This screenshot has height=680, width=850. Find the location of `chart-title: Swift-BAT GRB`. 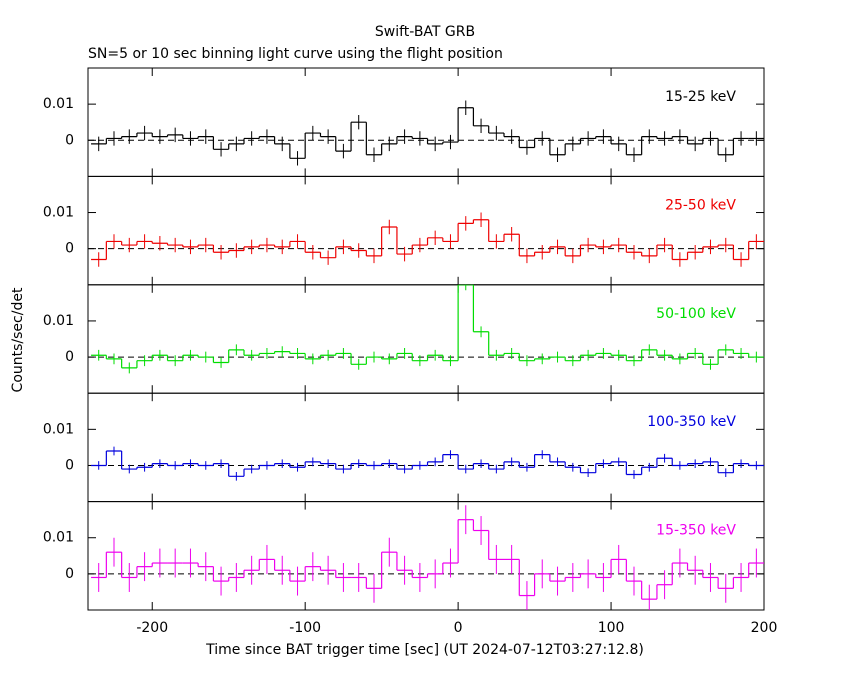

chart-title: Swift-BAT GRB is located at coordinates (425, 32).